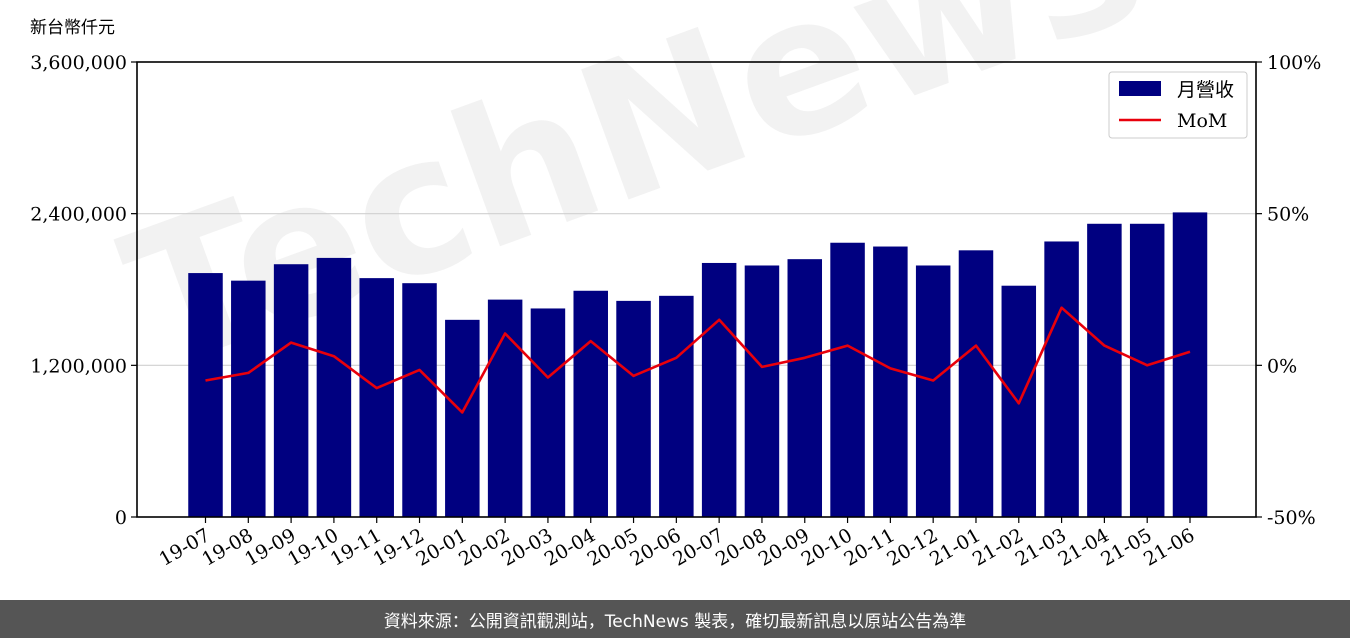  I want to click on footer-source-note: 資料來源：公開資訊觀測站，TechNews 製表，確切最新訊息以原站公告為準, so click(675, 619).